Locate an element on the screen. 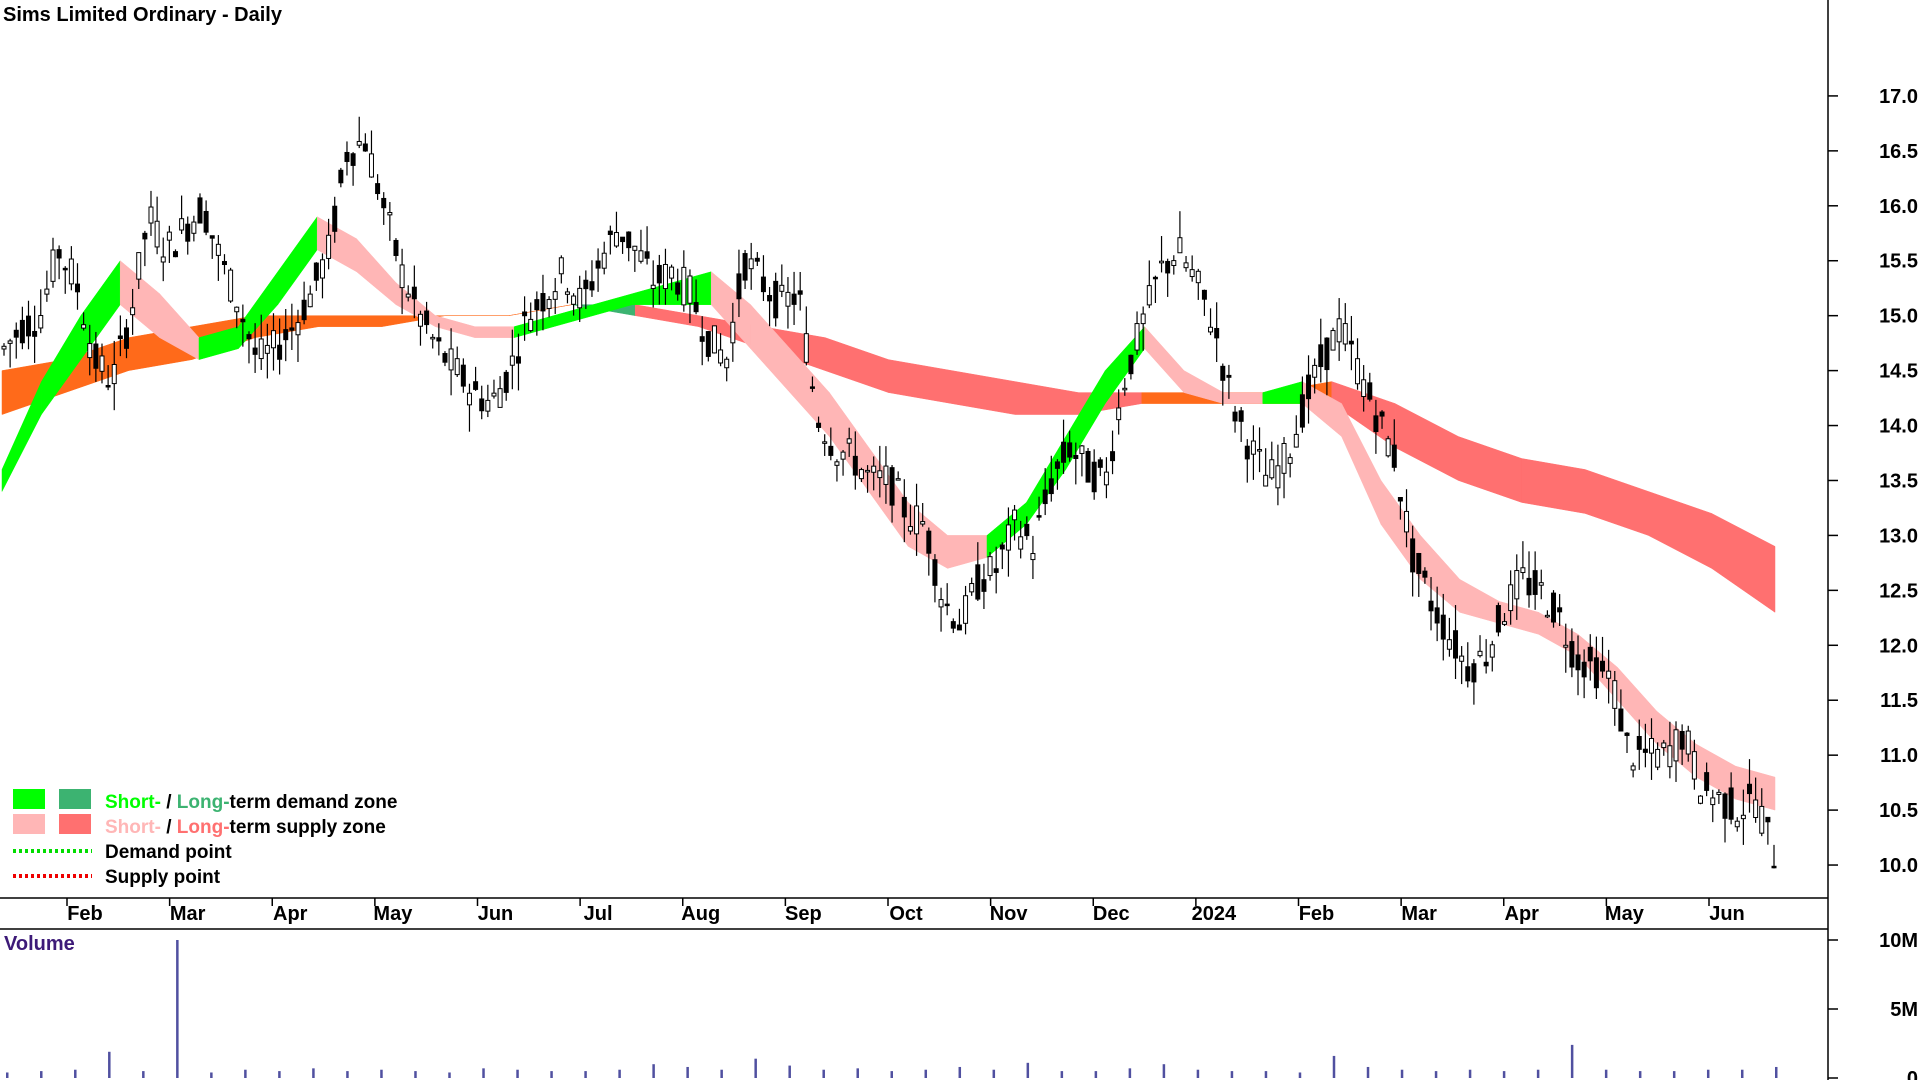 This screenshot has width=1920, height=1085. legend-label-part: / is located at coordinates (169, 802).